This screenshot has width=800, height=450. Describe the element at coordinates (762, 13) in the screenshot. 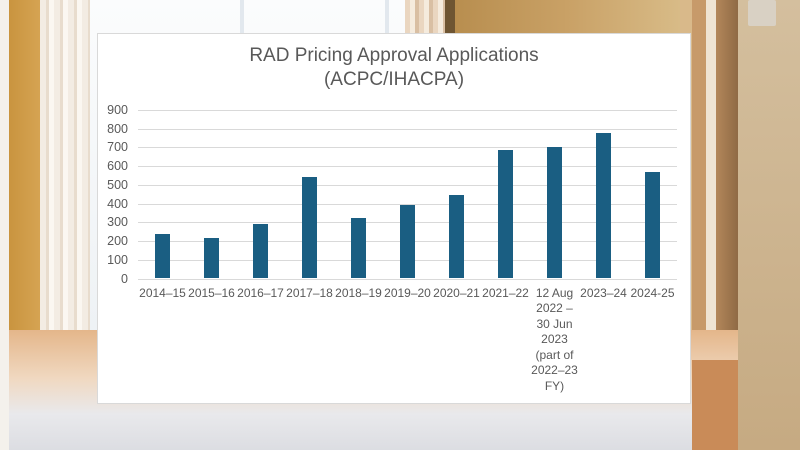

I see `background-light-switch` at that location.